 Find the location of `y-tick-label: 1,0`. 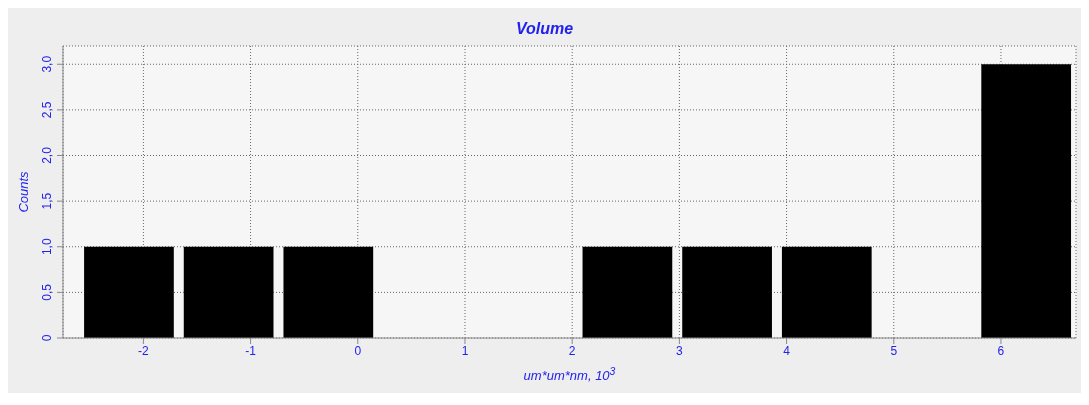

y-tick-label: 1,0 is located at coordinates (47, 247).